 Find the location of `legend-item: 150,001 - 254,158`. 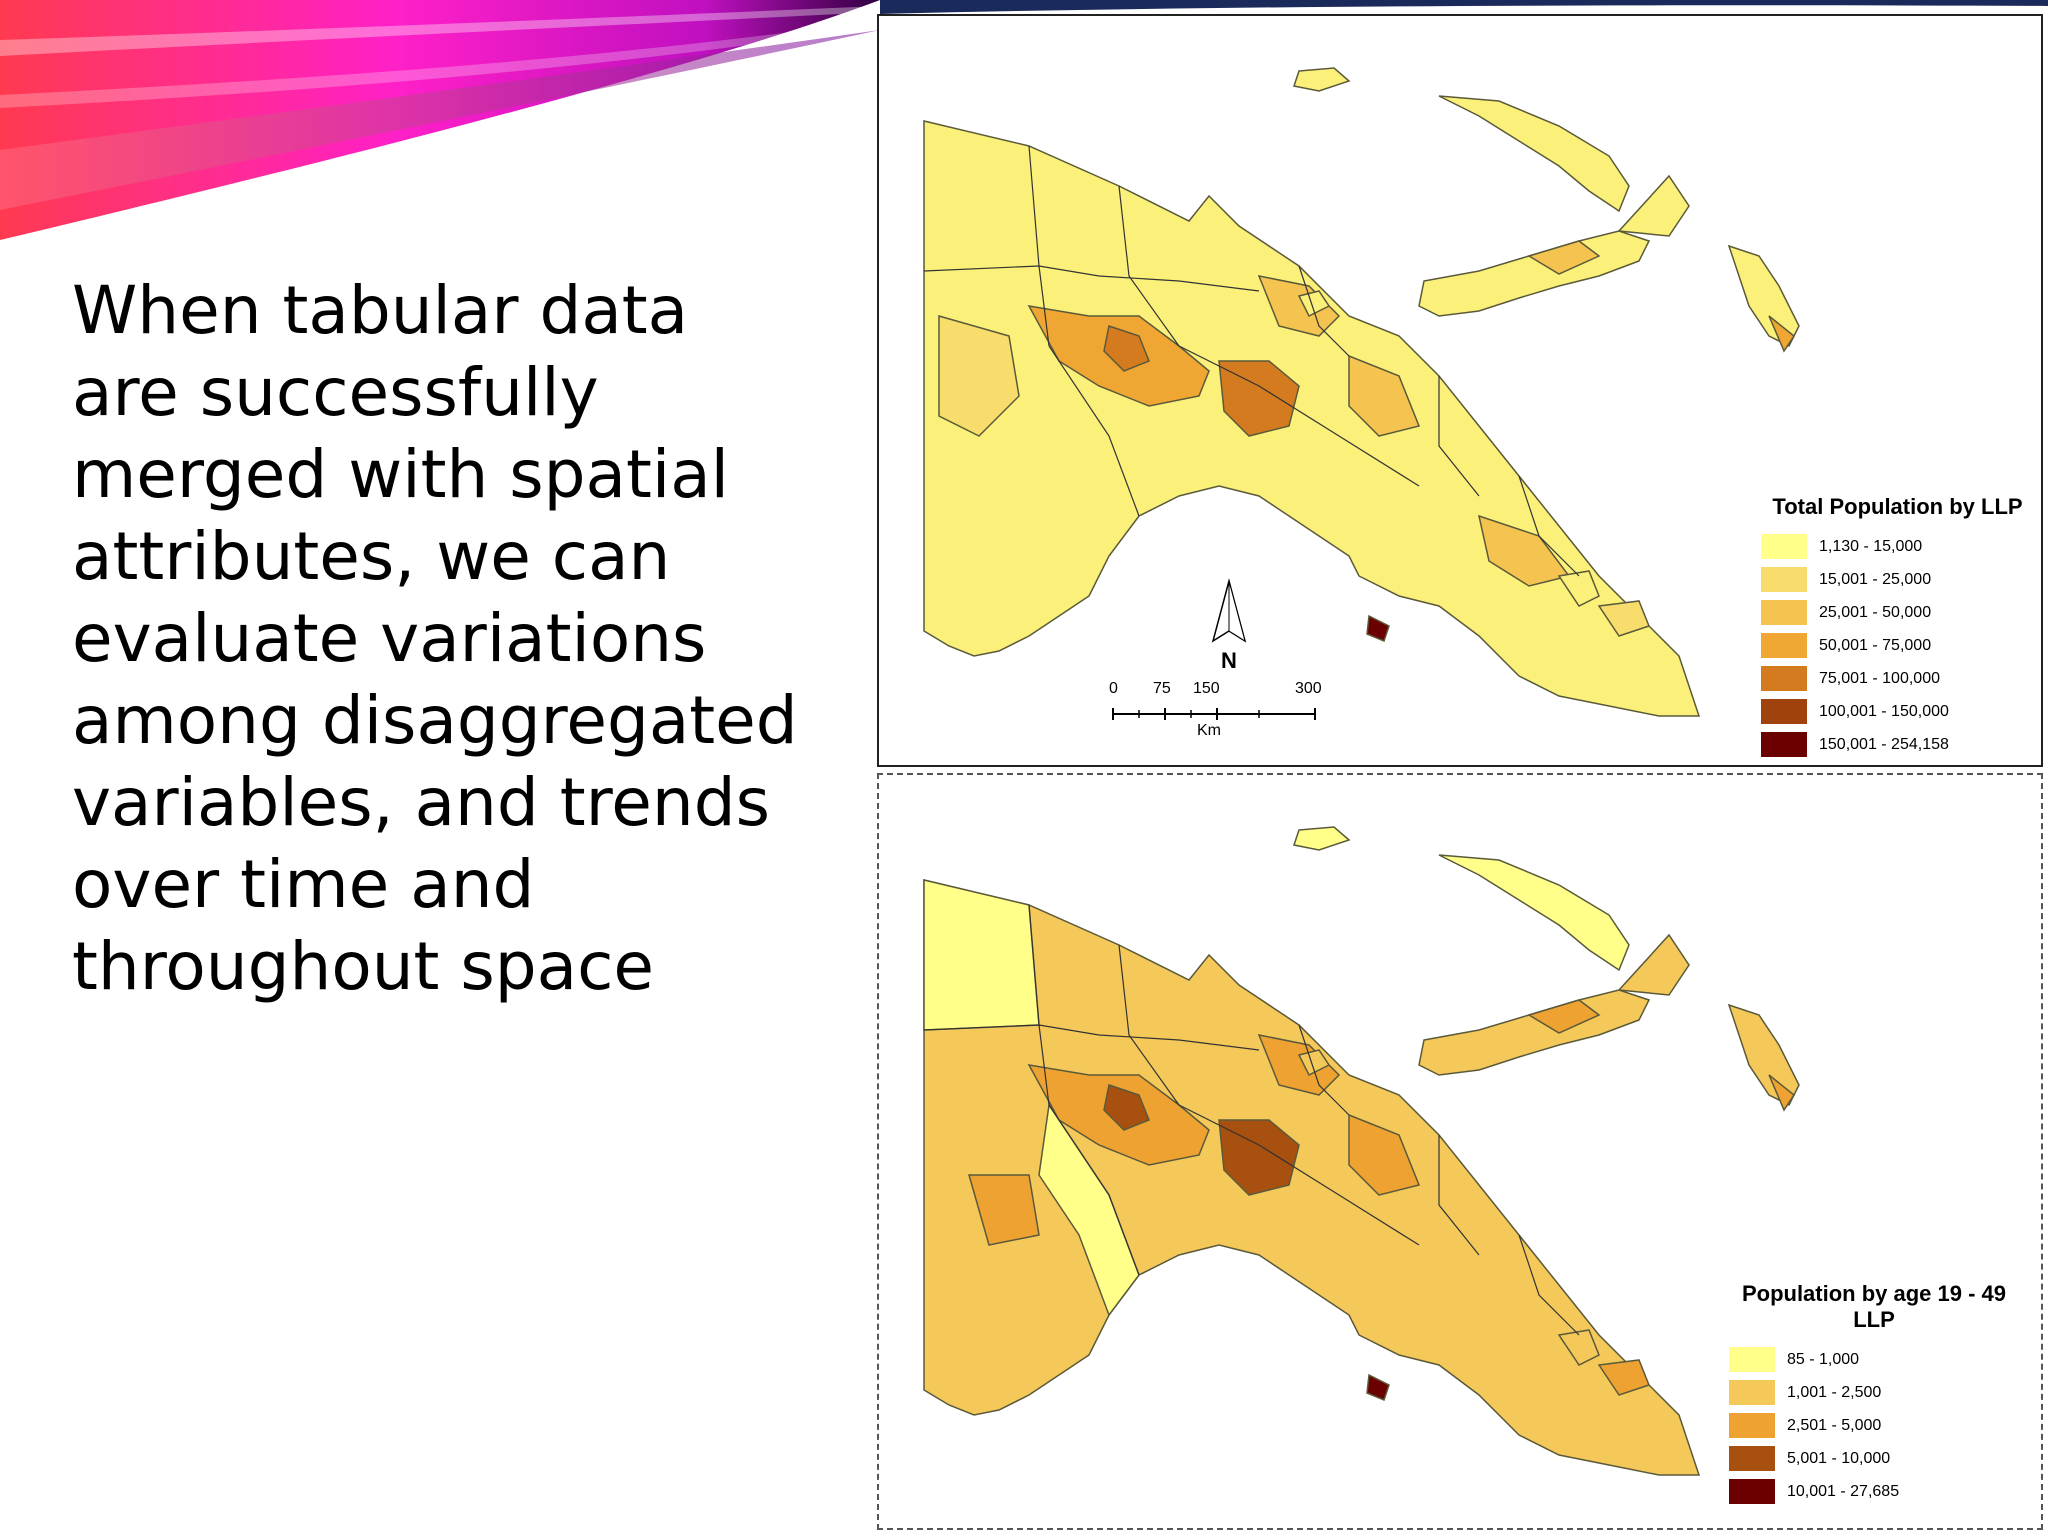

legend-item: 150,001 - 254,158 is located at coordinates (1900, 744).